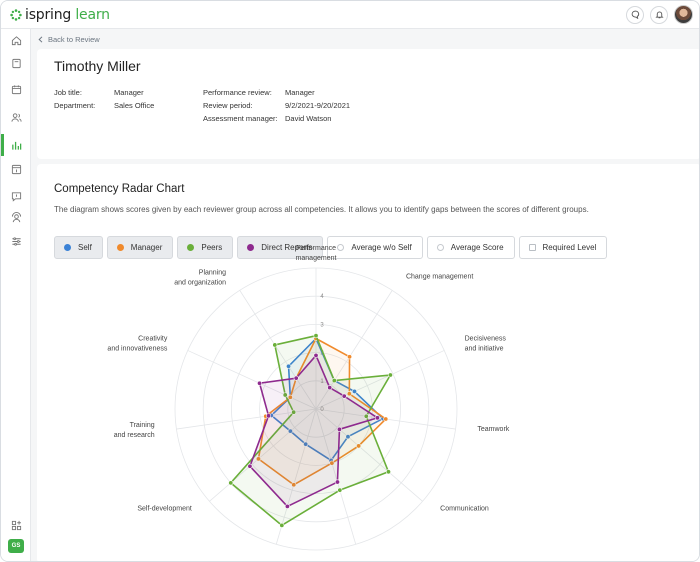 This screenshot has height=562, width=700. Describe the element at coordinates (486, 339) in the screenshot. I see `axis-label-line: Decisiveness` at that location.